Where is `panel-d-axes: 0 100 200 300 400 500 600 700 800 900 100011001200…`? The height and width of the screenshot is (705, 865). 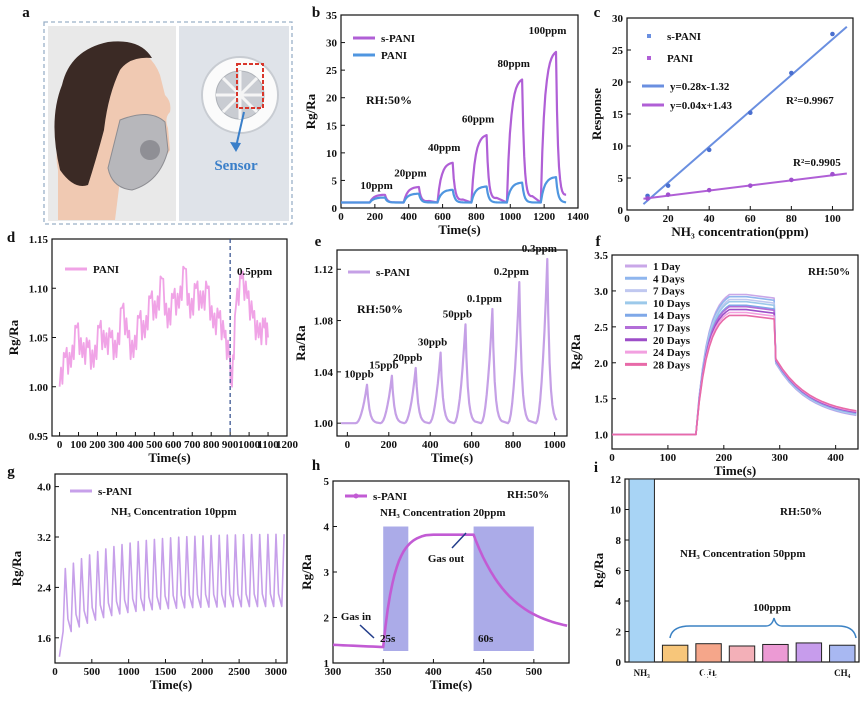 panel-d-axes: 0 100 200 300 400 500 600 700 800 900 100011001200… is located at coordinates (152, 349).